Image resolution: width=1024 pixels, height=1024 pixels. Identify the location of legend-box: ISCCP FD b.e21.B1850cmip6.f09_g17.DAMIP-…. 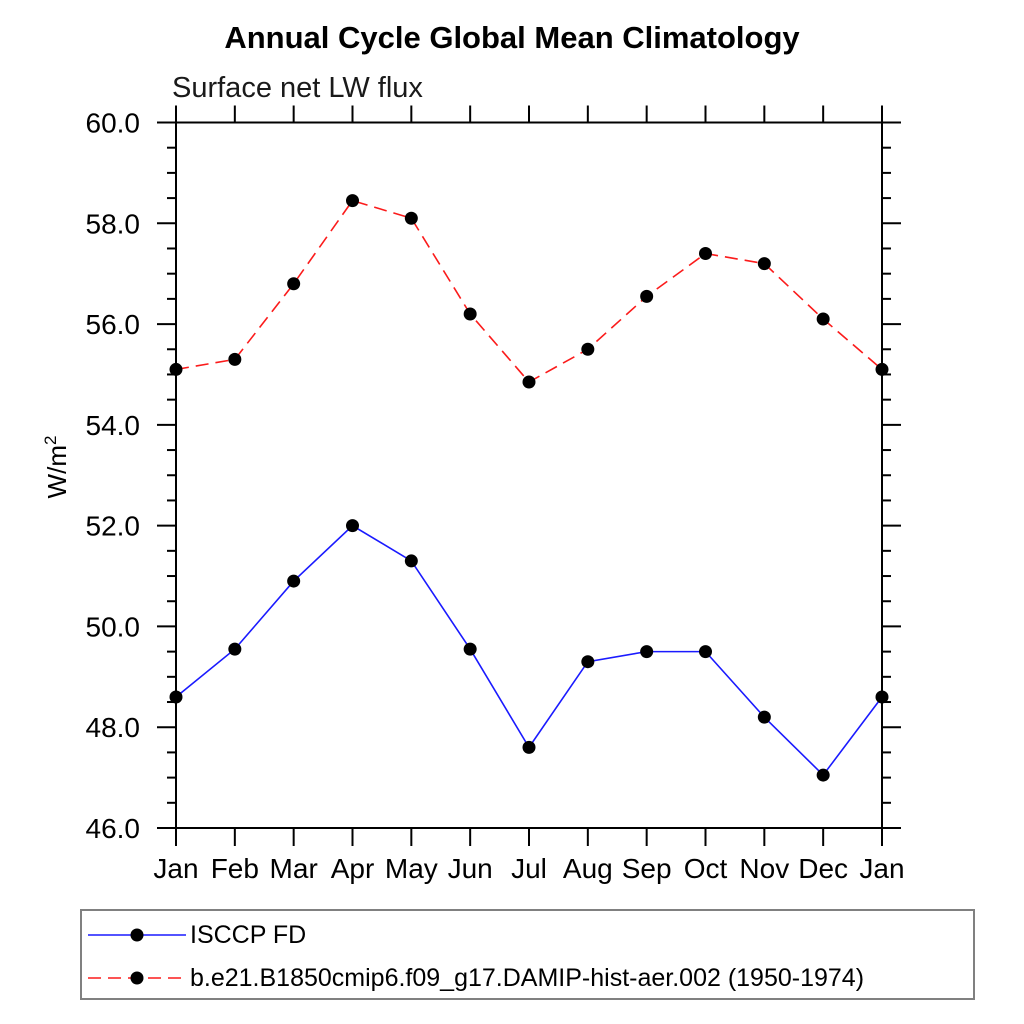
(527, 954).